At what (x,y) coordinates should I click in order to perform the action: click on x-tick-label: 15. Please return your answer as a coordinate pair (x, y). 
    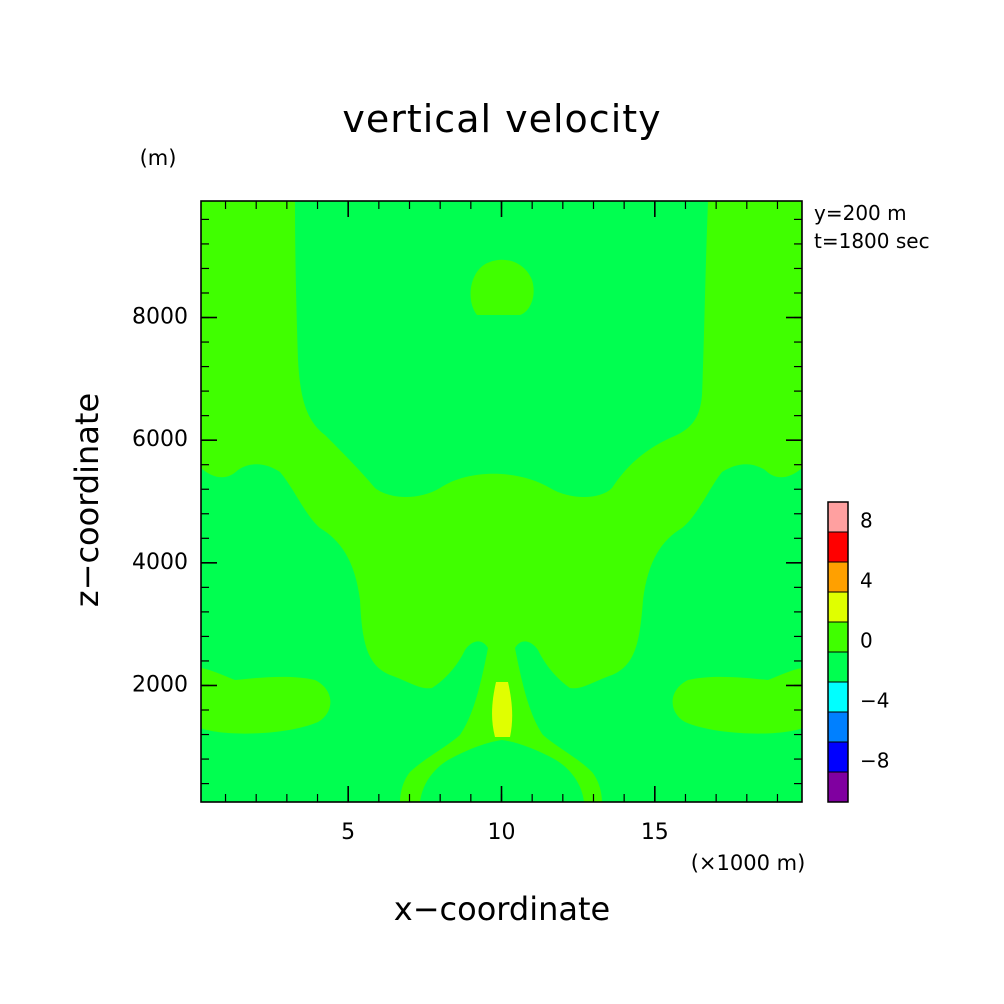
    Looking at the image, I should click on (655, 832).